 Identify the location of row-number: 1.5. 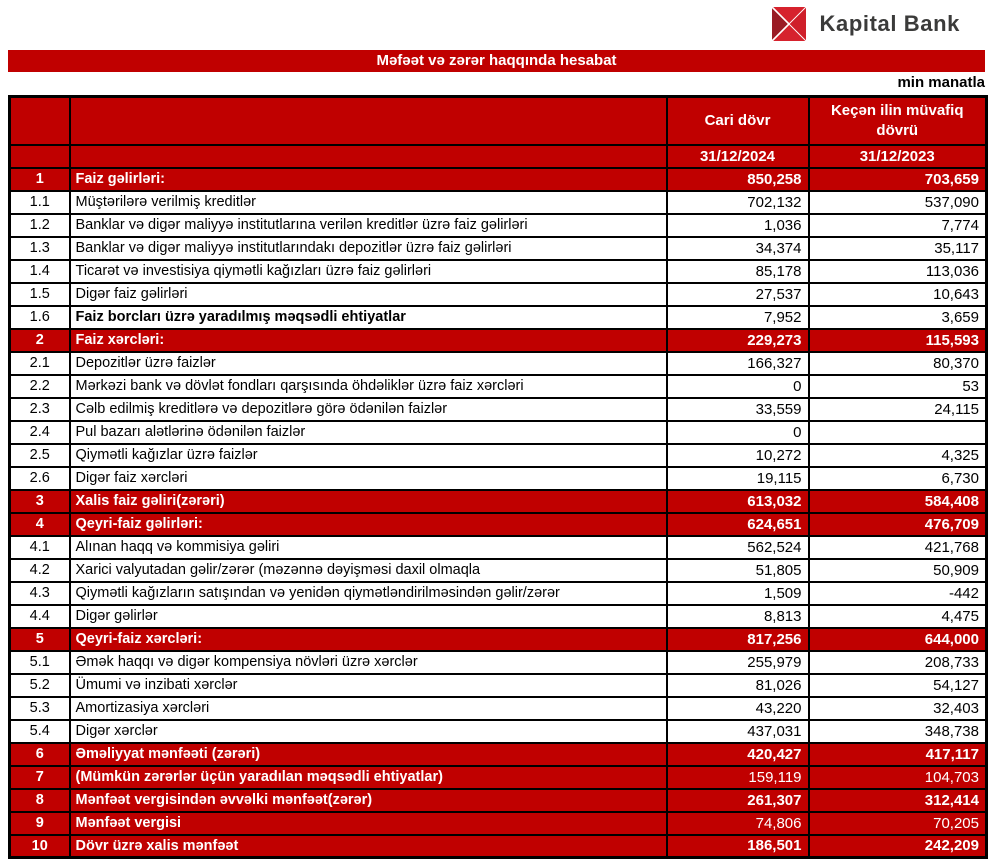
(39, 294).